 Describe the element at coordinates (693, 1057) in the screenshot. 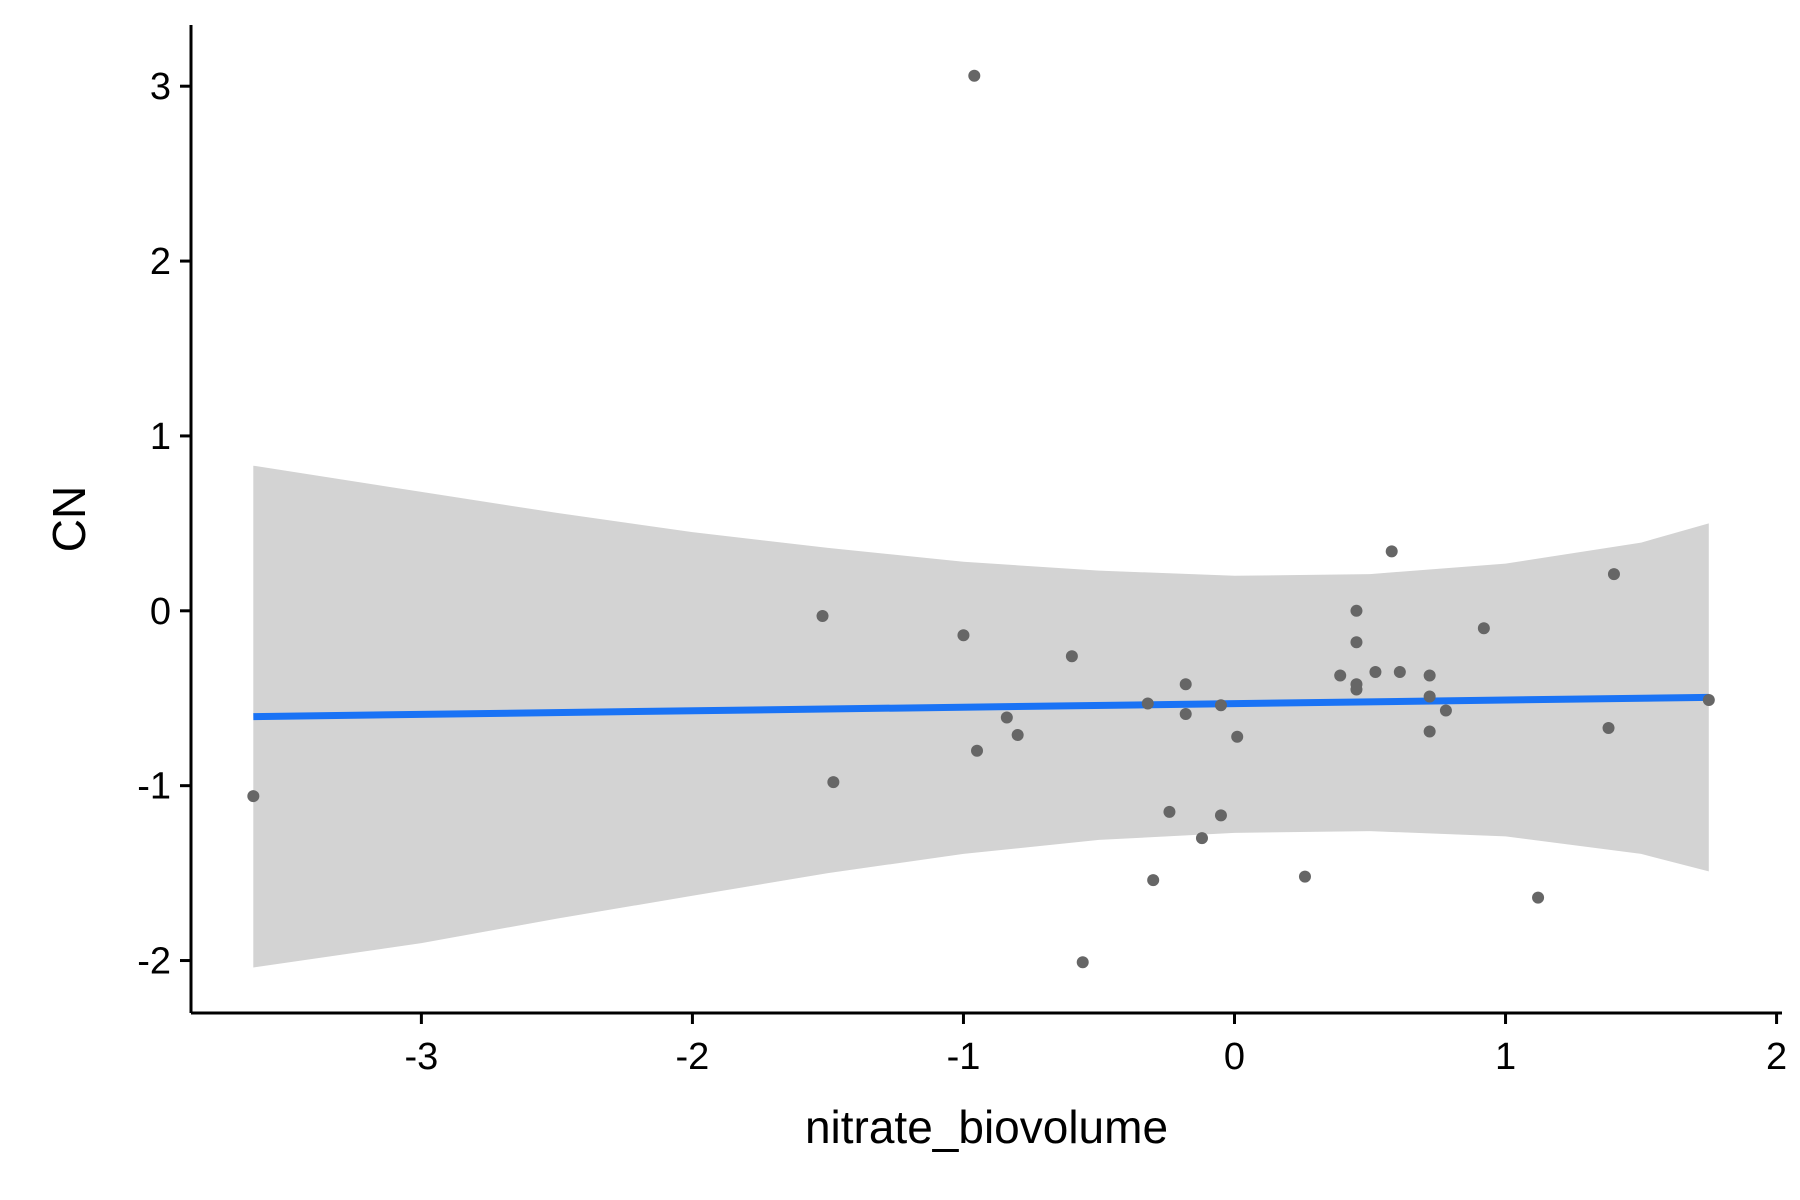

I see `x-tick-label: -2` at that location.